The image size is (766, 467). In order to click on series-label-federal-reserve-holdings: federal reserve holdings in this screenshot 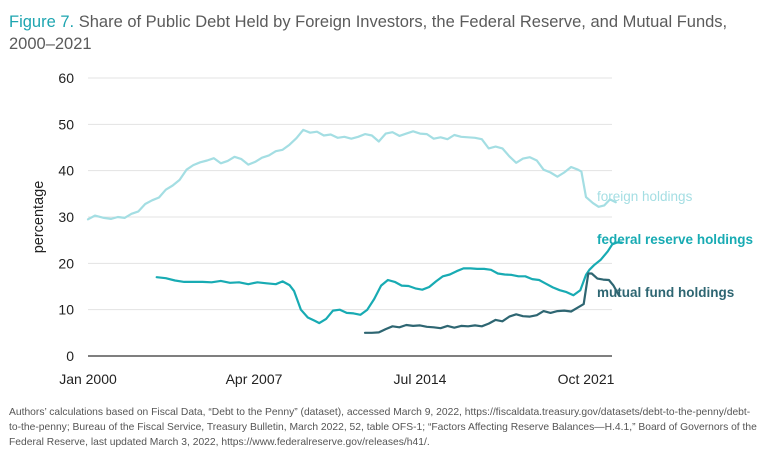, I will do `click(675, 239)`.